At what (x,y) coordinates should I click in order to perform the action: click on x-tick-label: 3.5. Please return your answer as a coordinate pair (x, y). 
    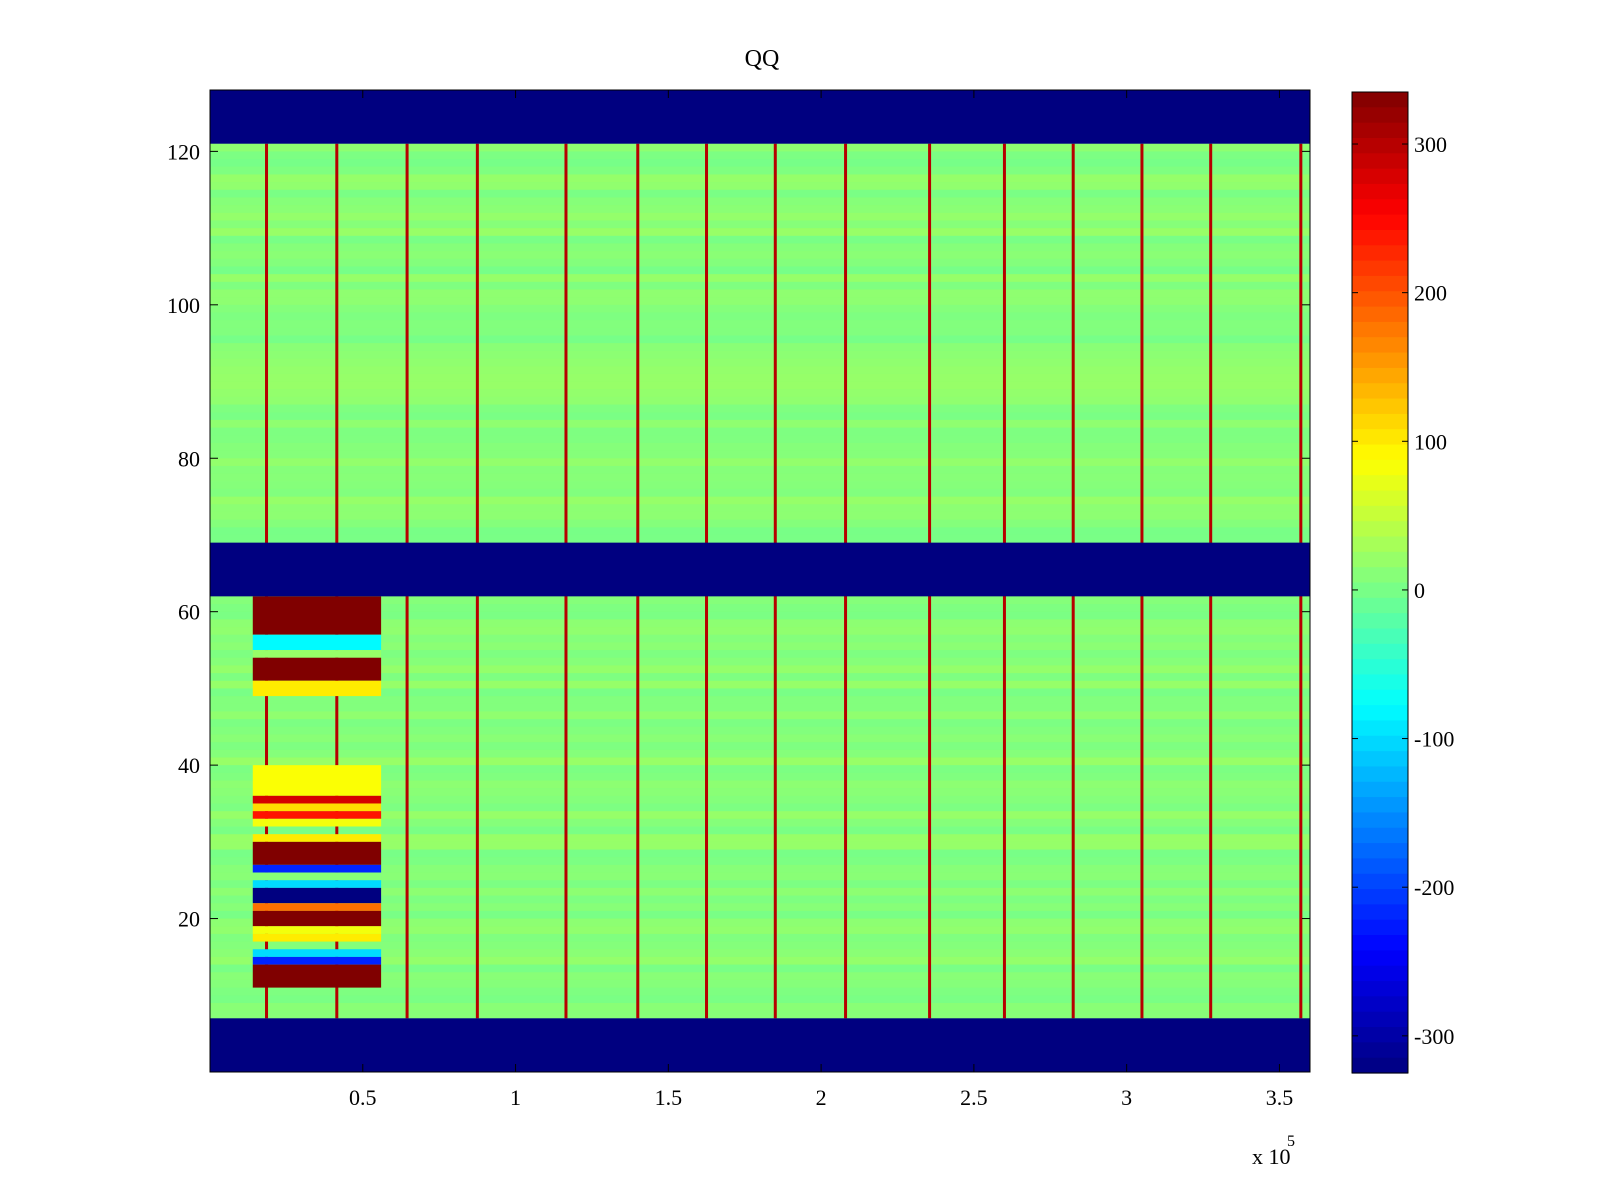
    Looking at the image, I should click on (1280, 1097).